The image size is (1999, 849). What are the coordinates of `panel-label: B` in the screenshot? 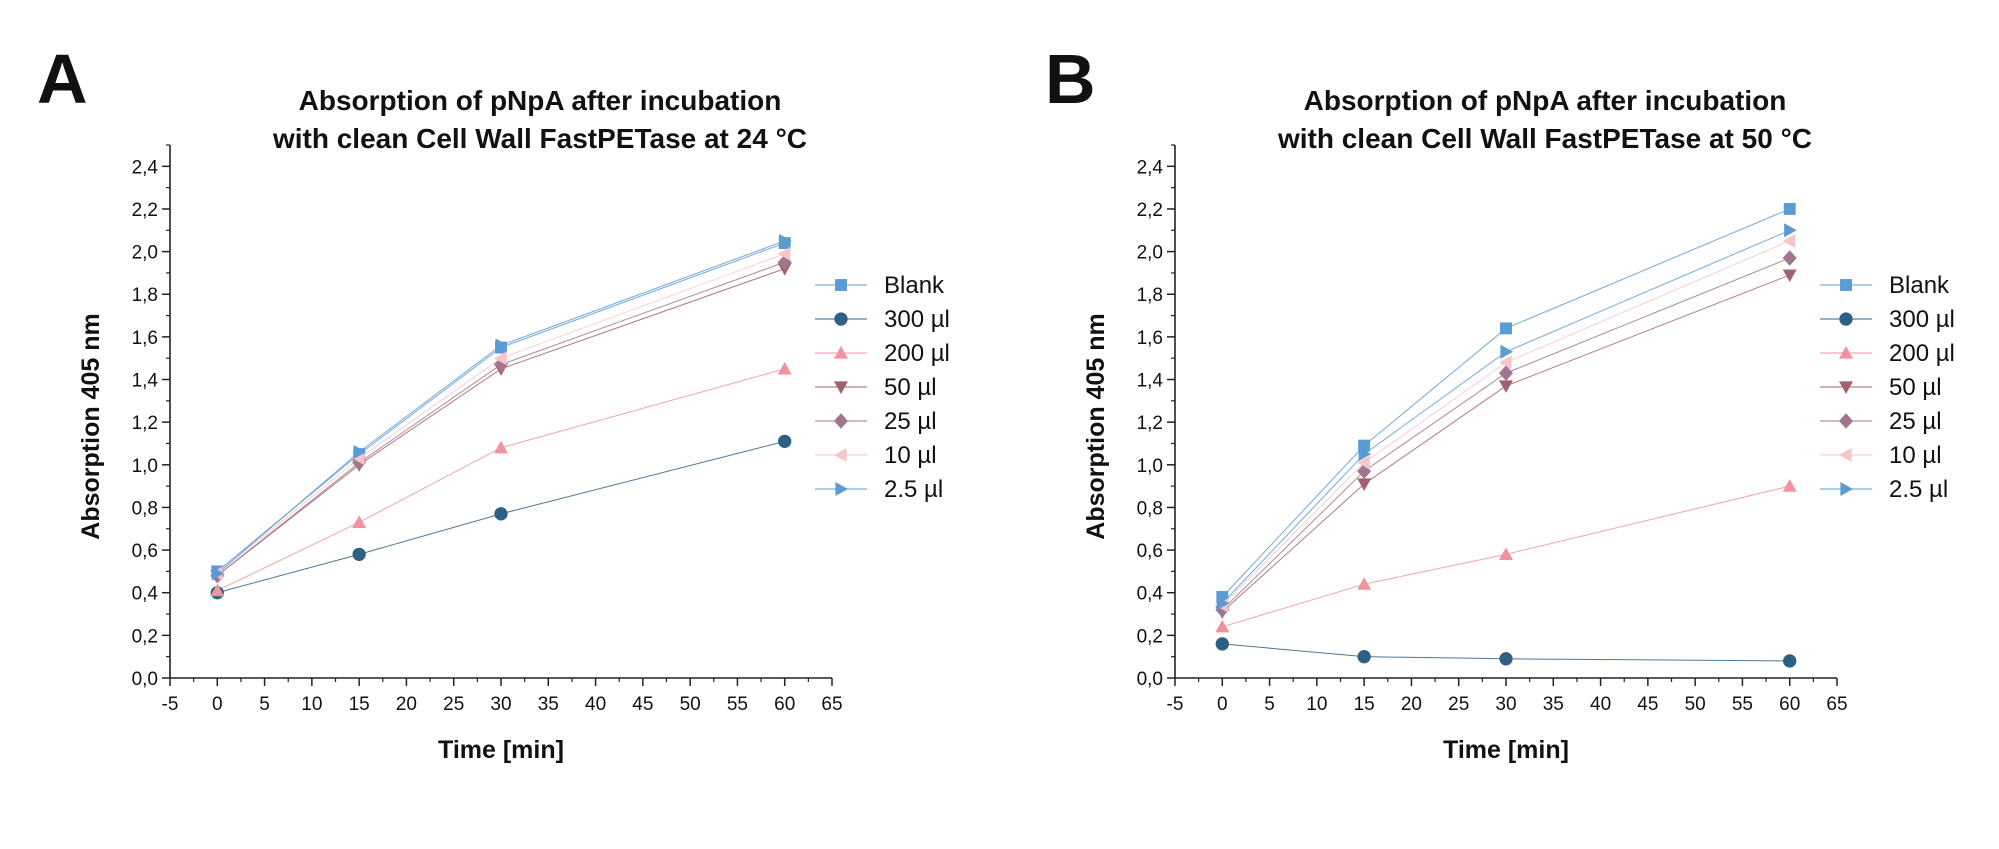 It's located at (1070, 79).